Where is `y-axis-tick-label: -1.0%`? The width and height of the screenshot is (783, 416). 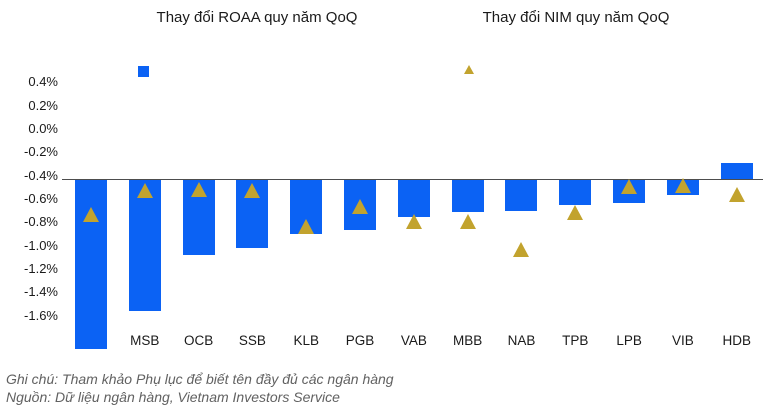
y-axis-tick-label: -1.0% is located at coordinates (41, 245).